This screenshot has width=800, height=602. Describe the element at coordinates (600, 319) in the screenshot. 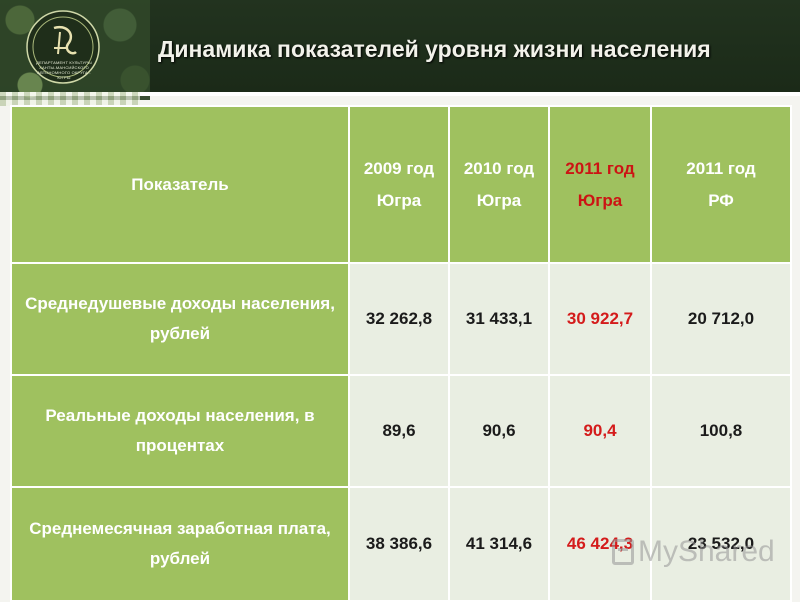

I see `table-cell-highlighted: 30 922,7` at that location.